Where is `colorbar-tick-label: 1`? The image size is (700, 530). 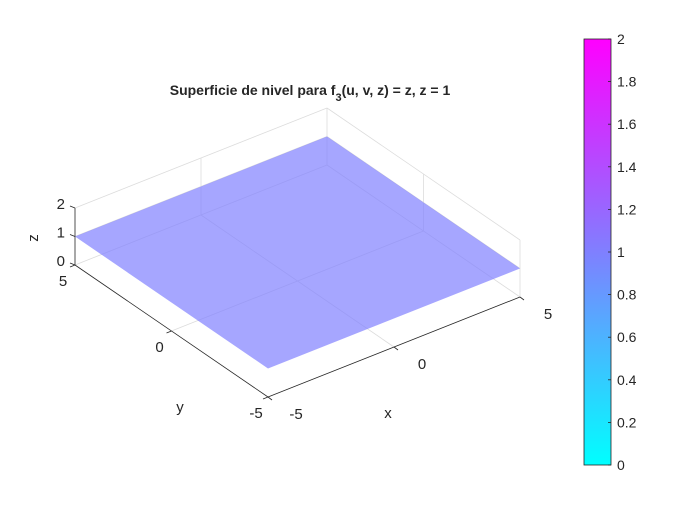
colorbar-tick-label: 1 is located at coordinates (621, 252).